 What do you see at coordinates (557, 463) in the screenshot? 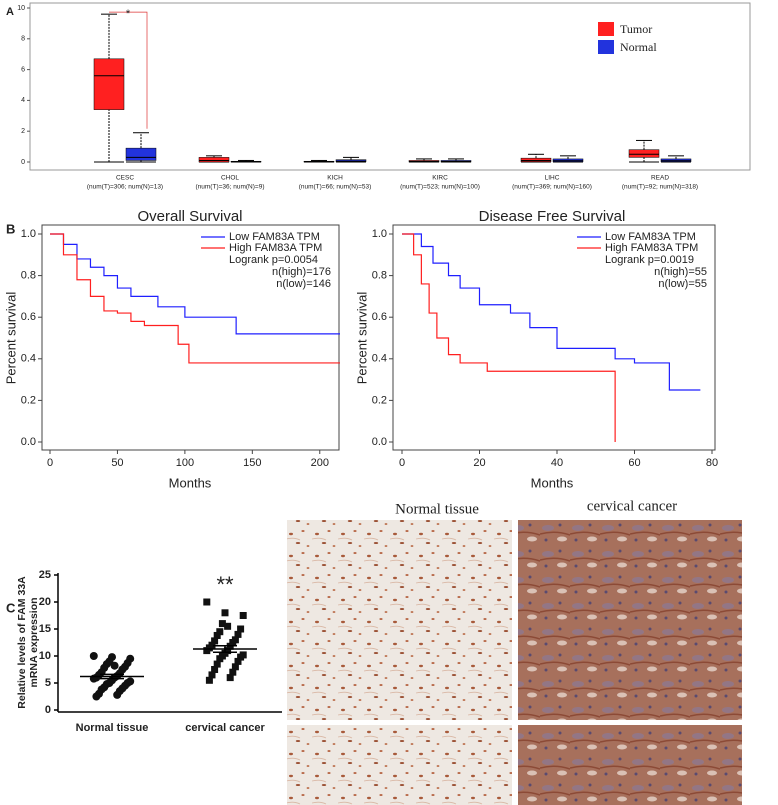
I see `x-tick-label: 40` at bounding box center [557, 463].